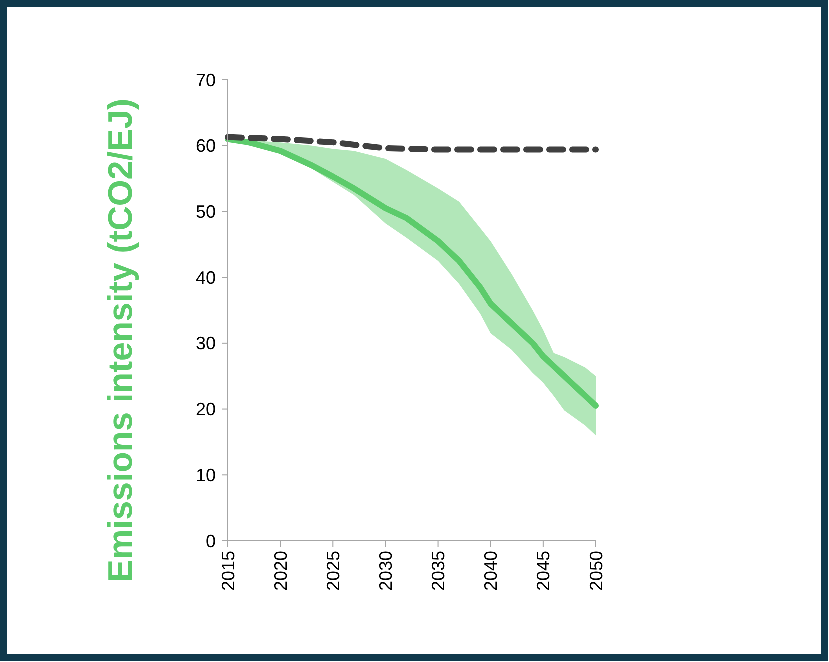 The width and height of the screenshot is (829, 662). What do you see at coordinates (206, 212) in the screenshot?
I see `y-tick-label: 50` at bounding box center [206, 212].